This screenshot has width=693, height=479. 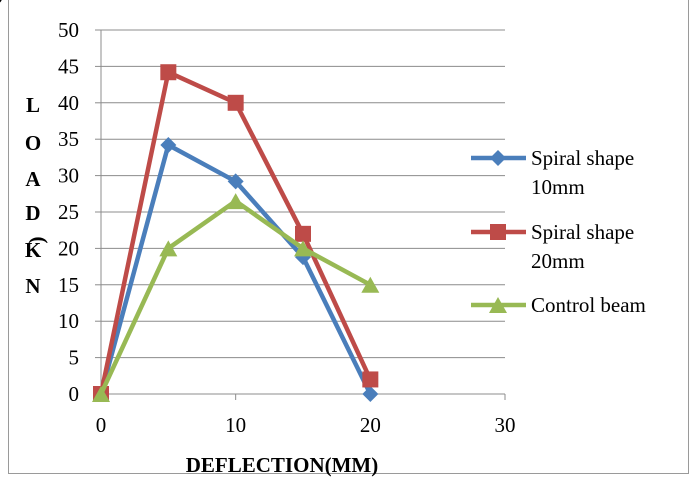 I want to click on legend-item: Control beam, so click(x=558, y=305).